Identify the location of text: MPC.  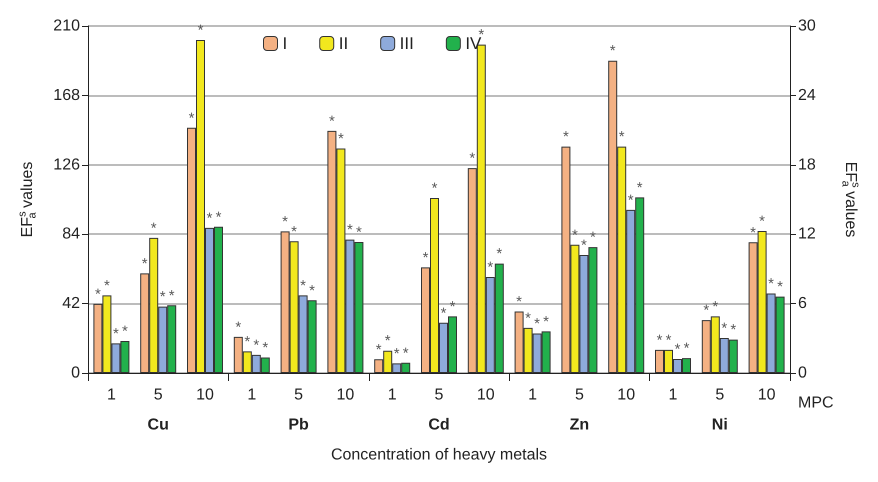
(816, 403).